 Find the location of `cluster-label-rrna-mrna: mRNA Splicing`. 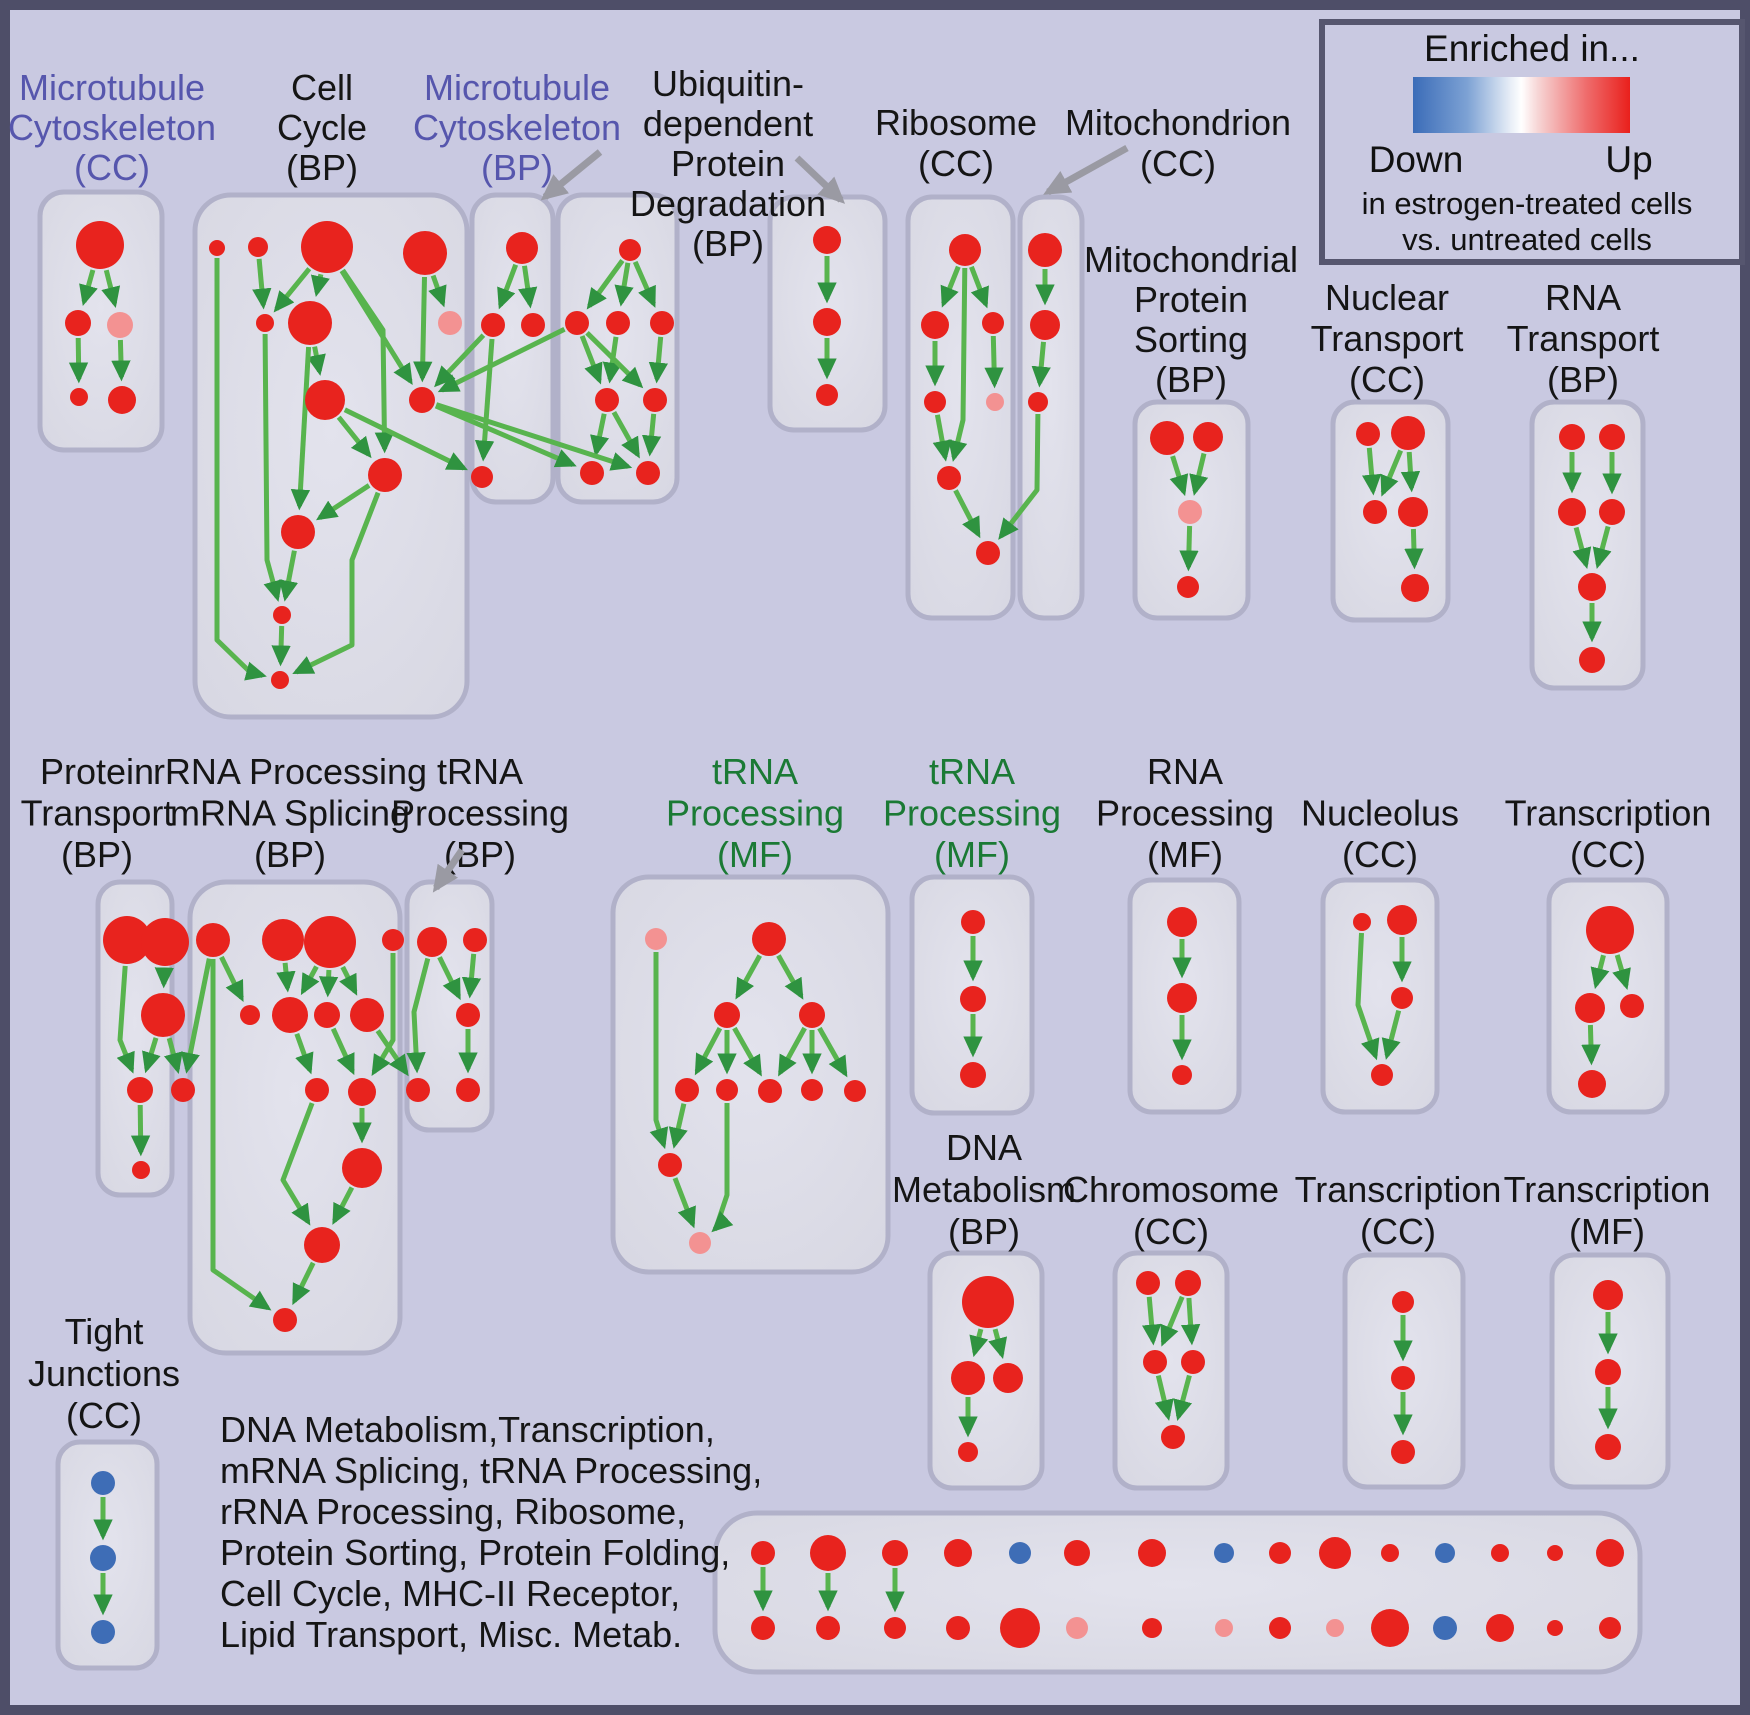

cluster-label-rrna-mrna: mRNA Splicing is located at coordinates (290, 813).